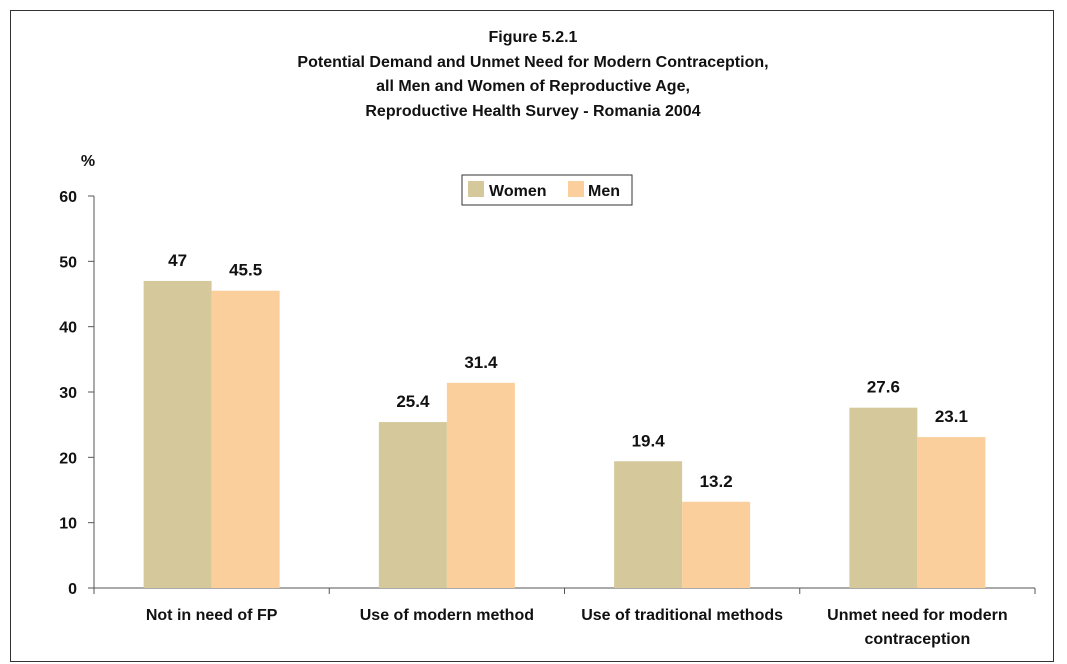  I want to click on x-category-label: Not in need of FP, so click(212, 615).